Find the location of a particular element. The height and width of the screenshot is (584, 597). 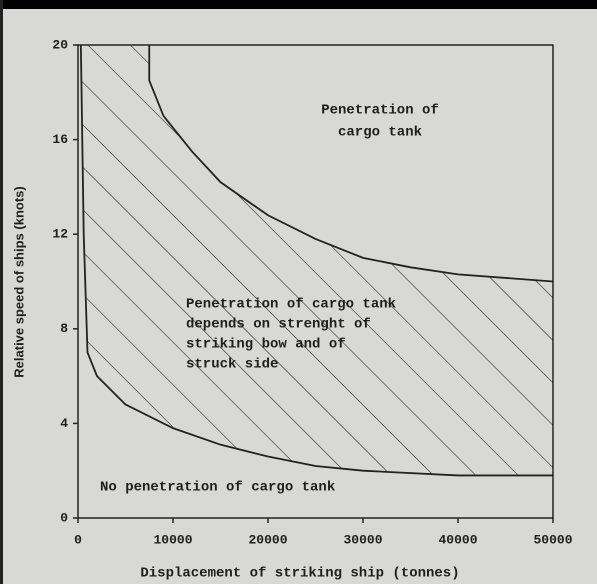

annotation: depends on strenght of is located at coordinates (278, 325).